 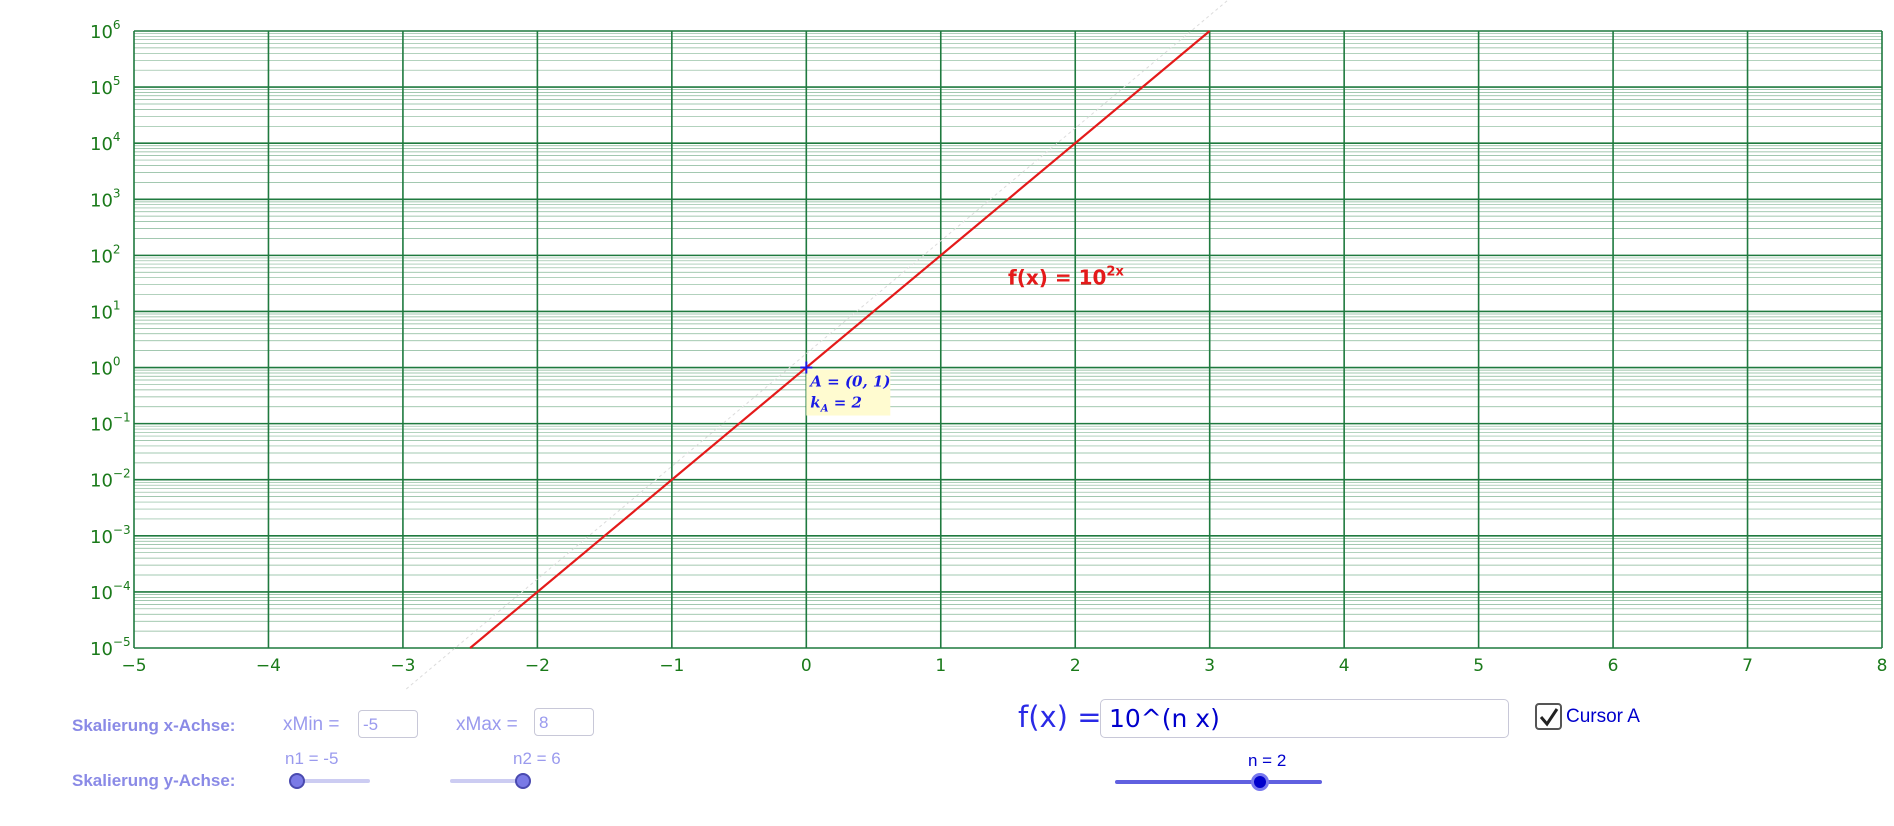 I want to click on x-tick-label: −4, so click(x=268, y=666).